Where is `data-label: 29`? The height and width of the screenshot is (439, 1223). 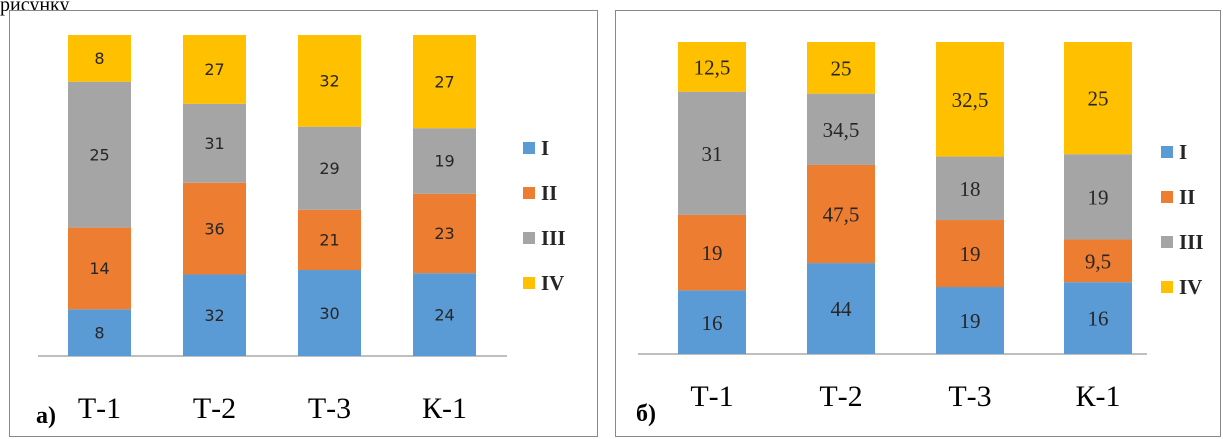
data-label: 29 is located at coordinates (329, 168).